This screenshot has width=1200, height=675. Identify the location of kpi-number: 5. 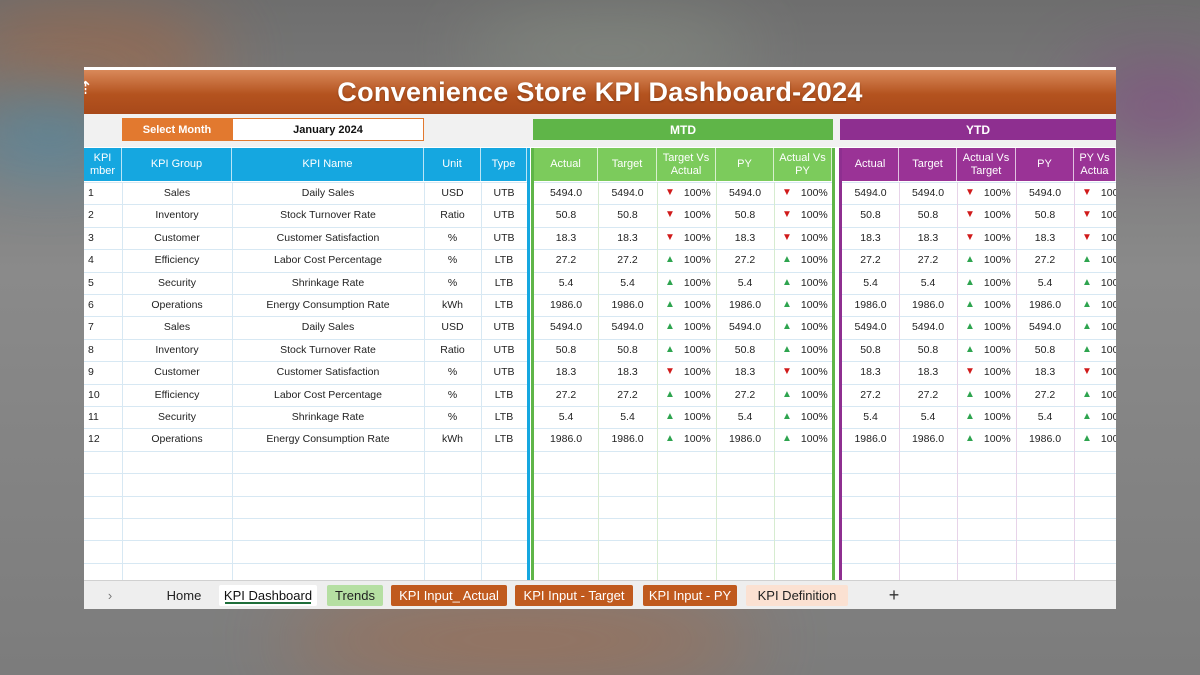
(91, 282).